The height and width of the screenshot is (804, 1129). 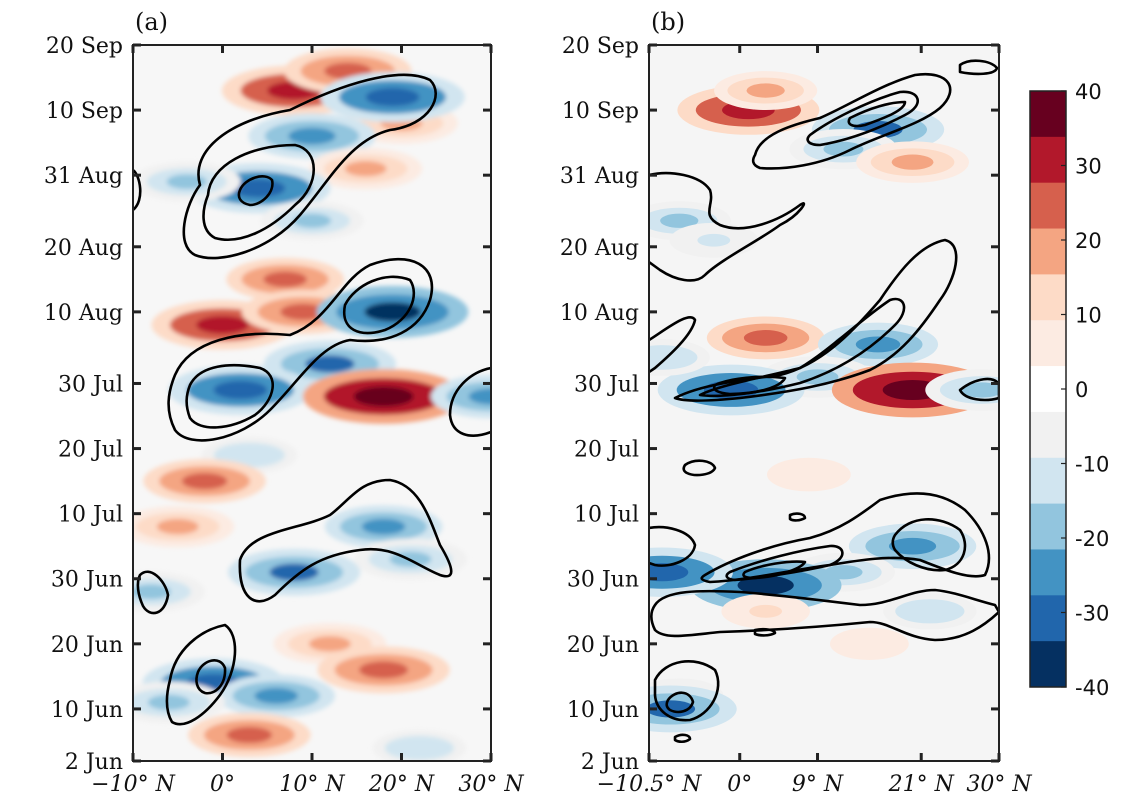 What do you see at coordinates (1088, 92) in the screenshot?
I see `colorbar-tick-label: 40` at bounding box center [1088, 92].